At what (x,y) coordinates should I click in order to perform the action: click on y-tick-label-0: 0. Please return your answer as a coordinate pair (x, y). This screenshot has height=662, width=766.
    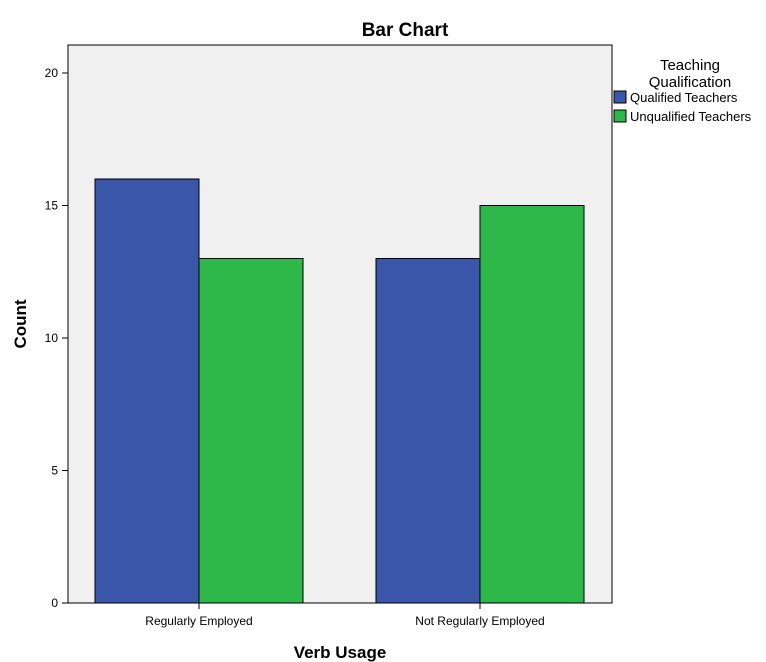
    Looking at the image, I should click on (54, 603).